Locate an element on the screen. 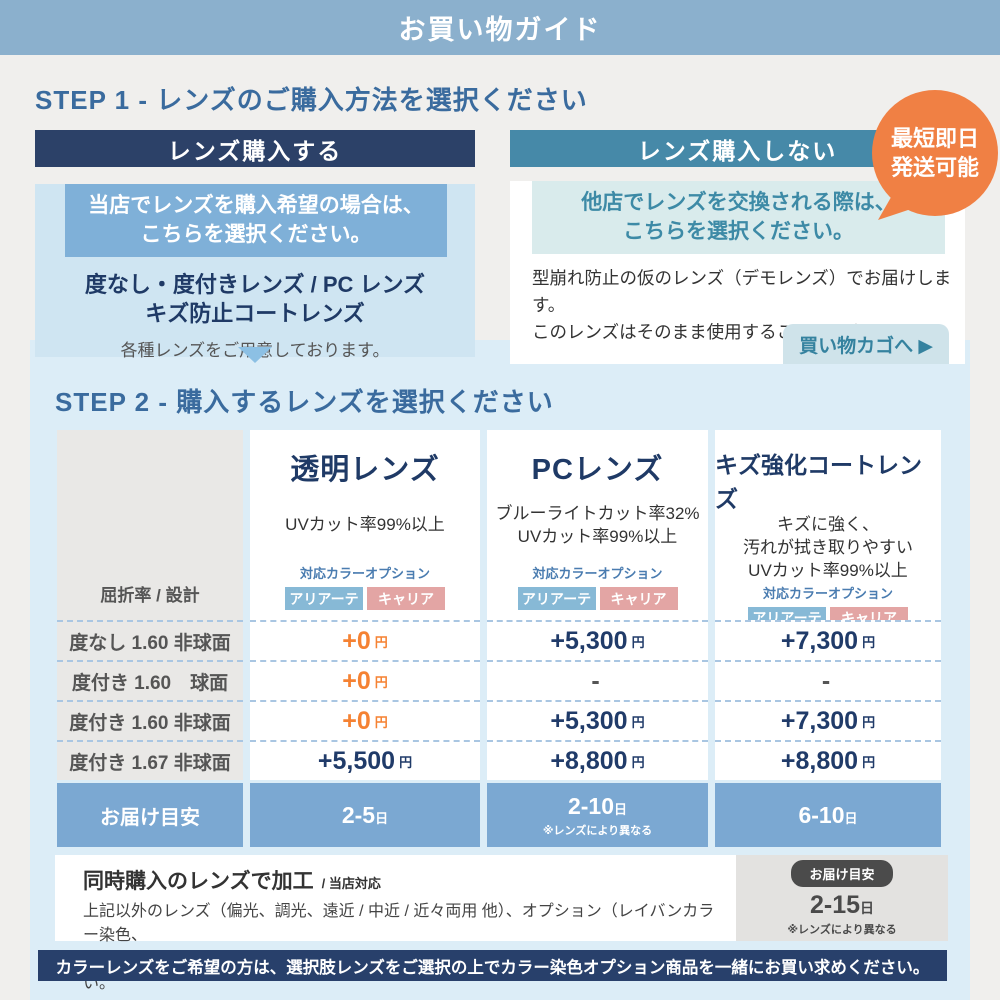 Image resolution: width=1000 pixels, height=1000 pixels. price-value: +8,800 is located at coordinates (819, 760).